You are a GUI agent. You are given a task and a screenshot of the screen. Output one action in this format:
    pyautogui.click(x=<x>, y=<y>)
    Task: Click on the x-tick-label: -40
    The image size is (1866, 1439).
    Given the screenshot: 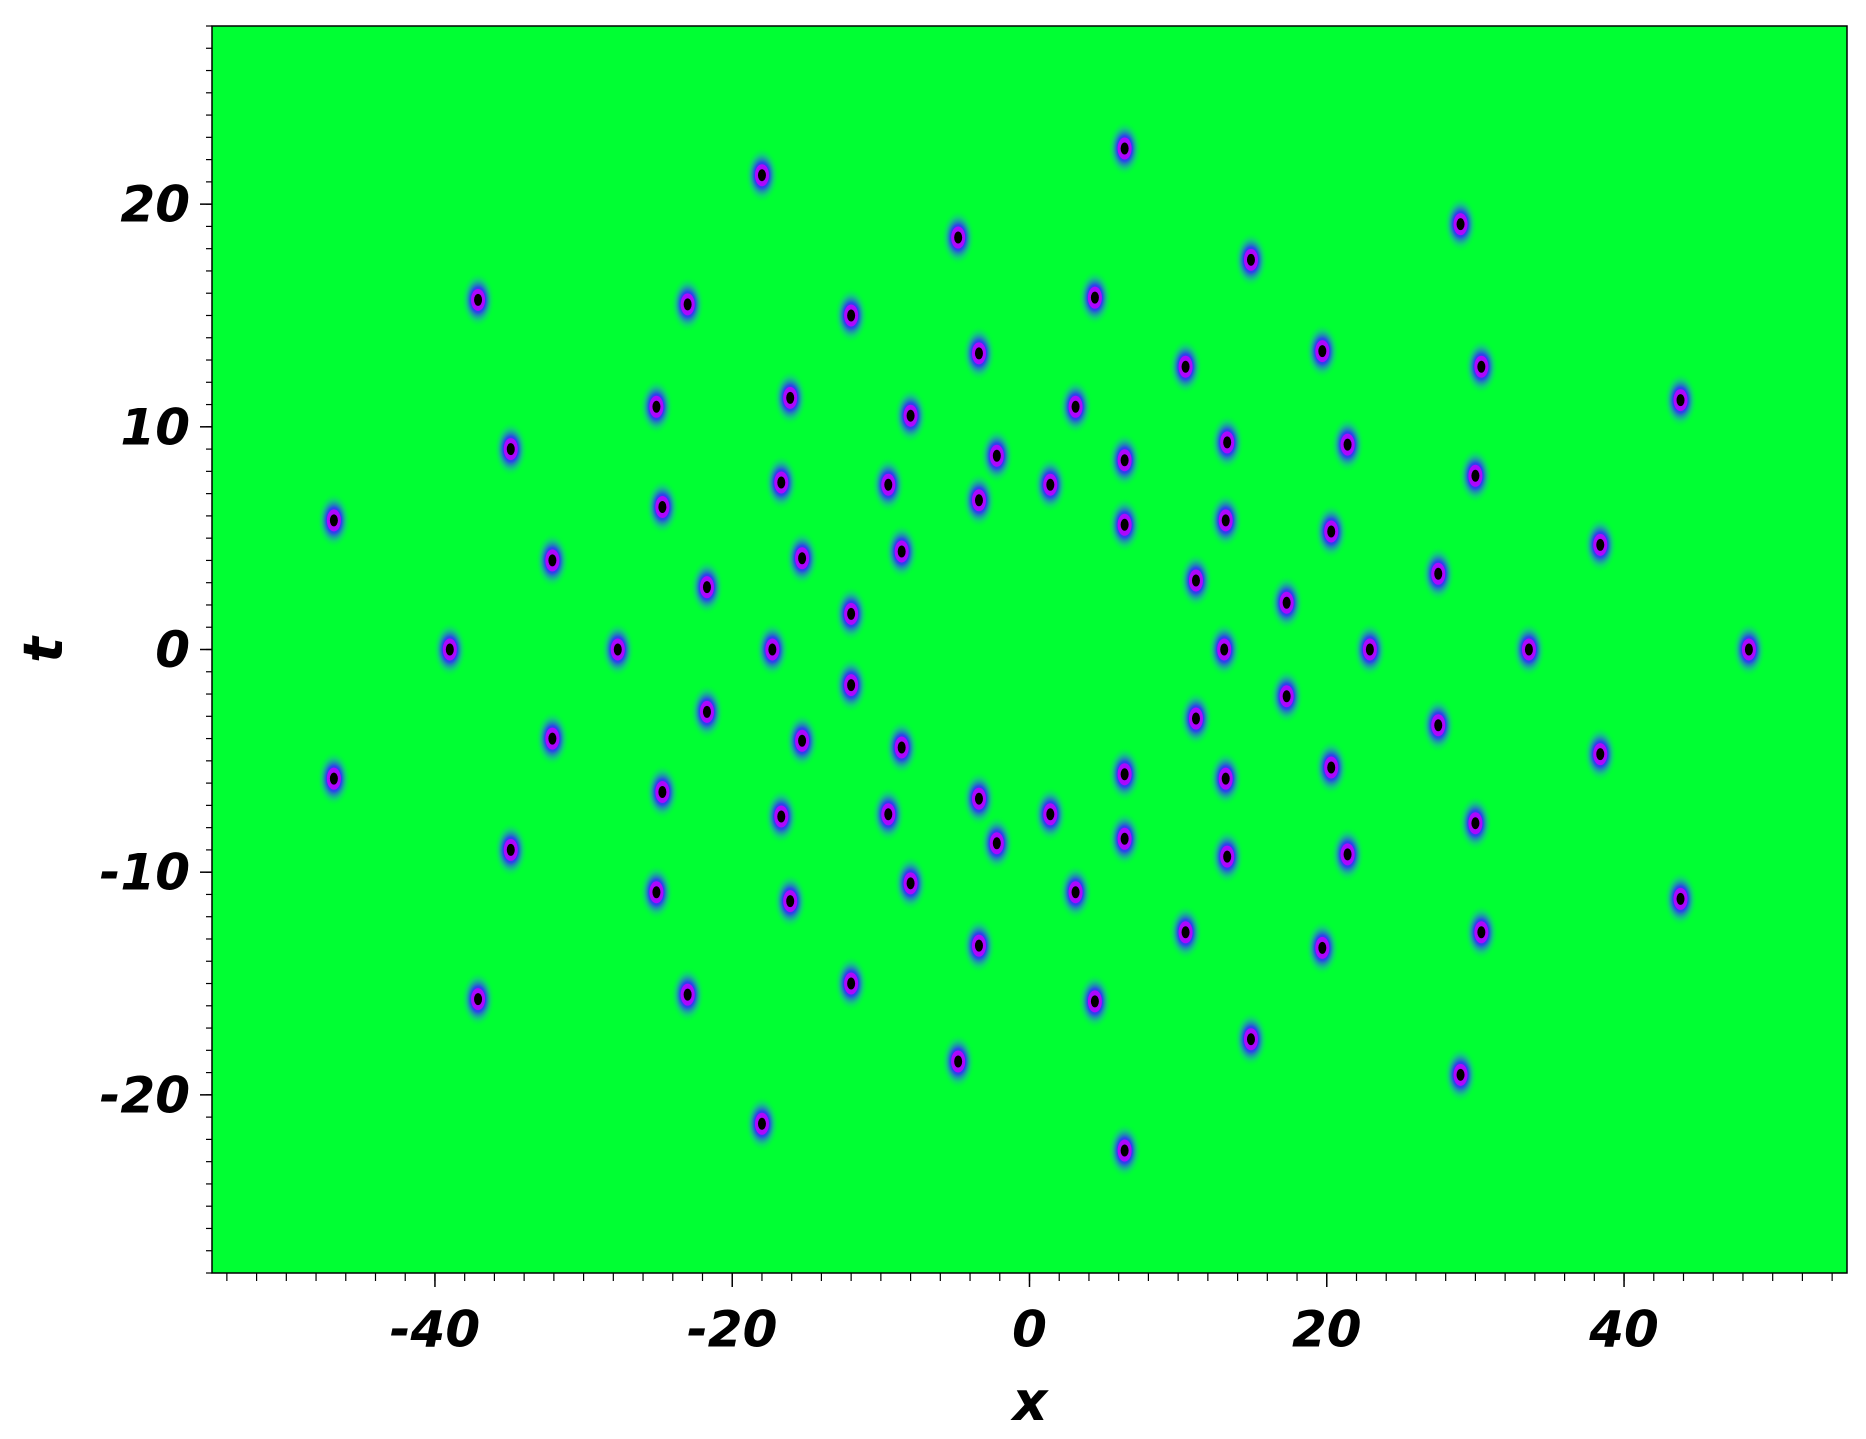 What is the action you would take?
    pyautogui.click(x=435, y=1330)
    